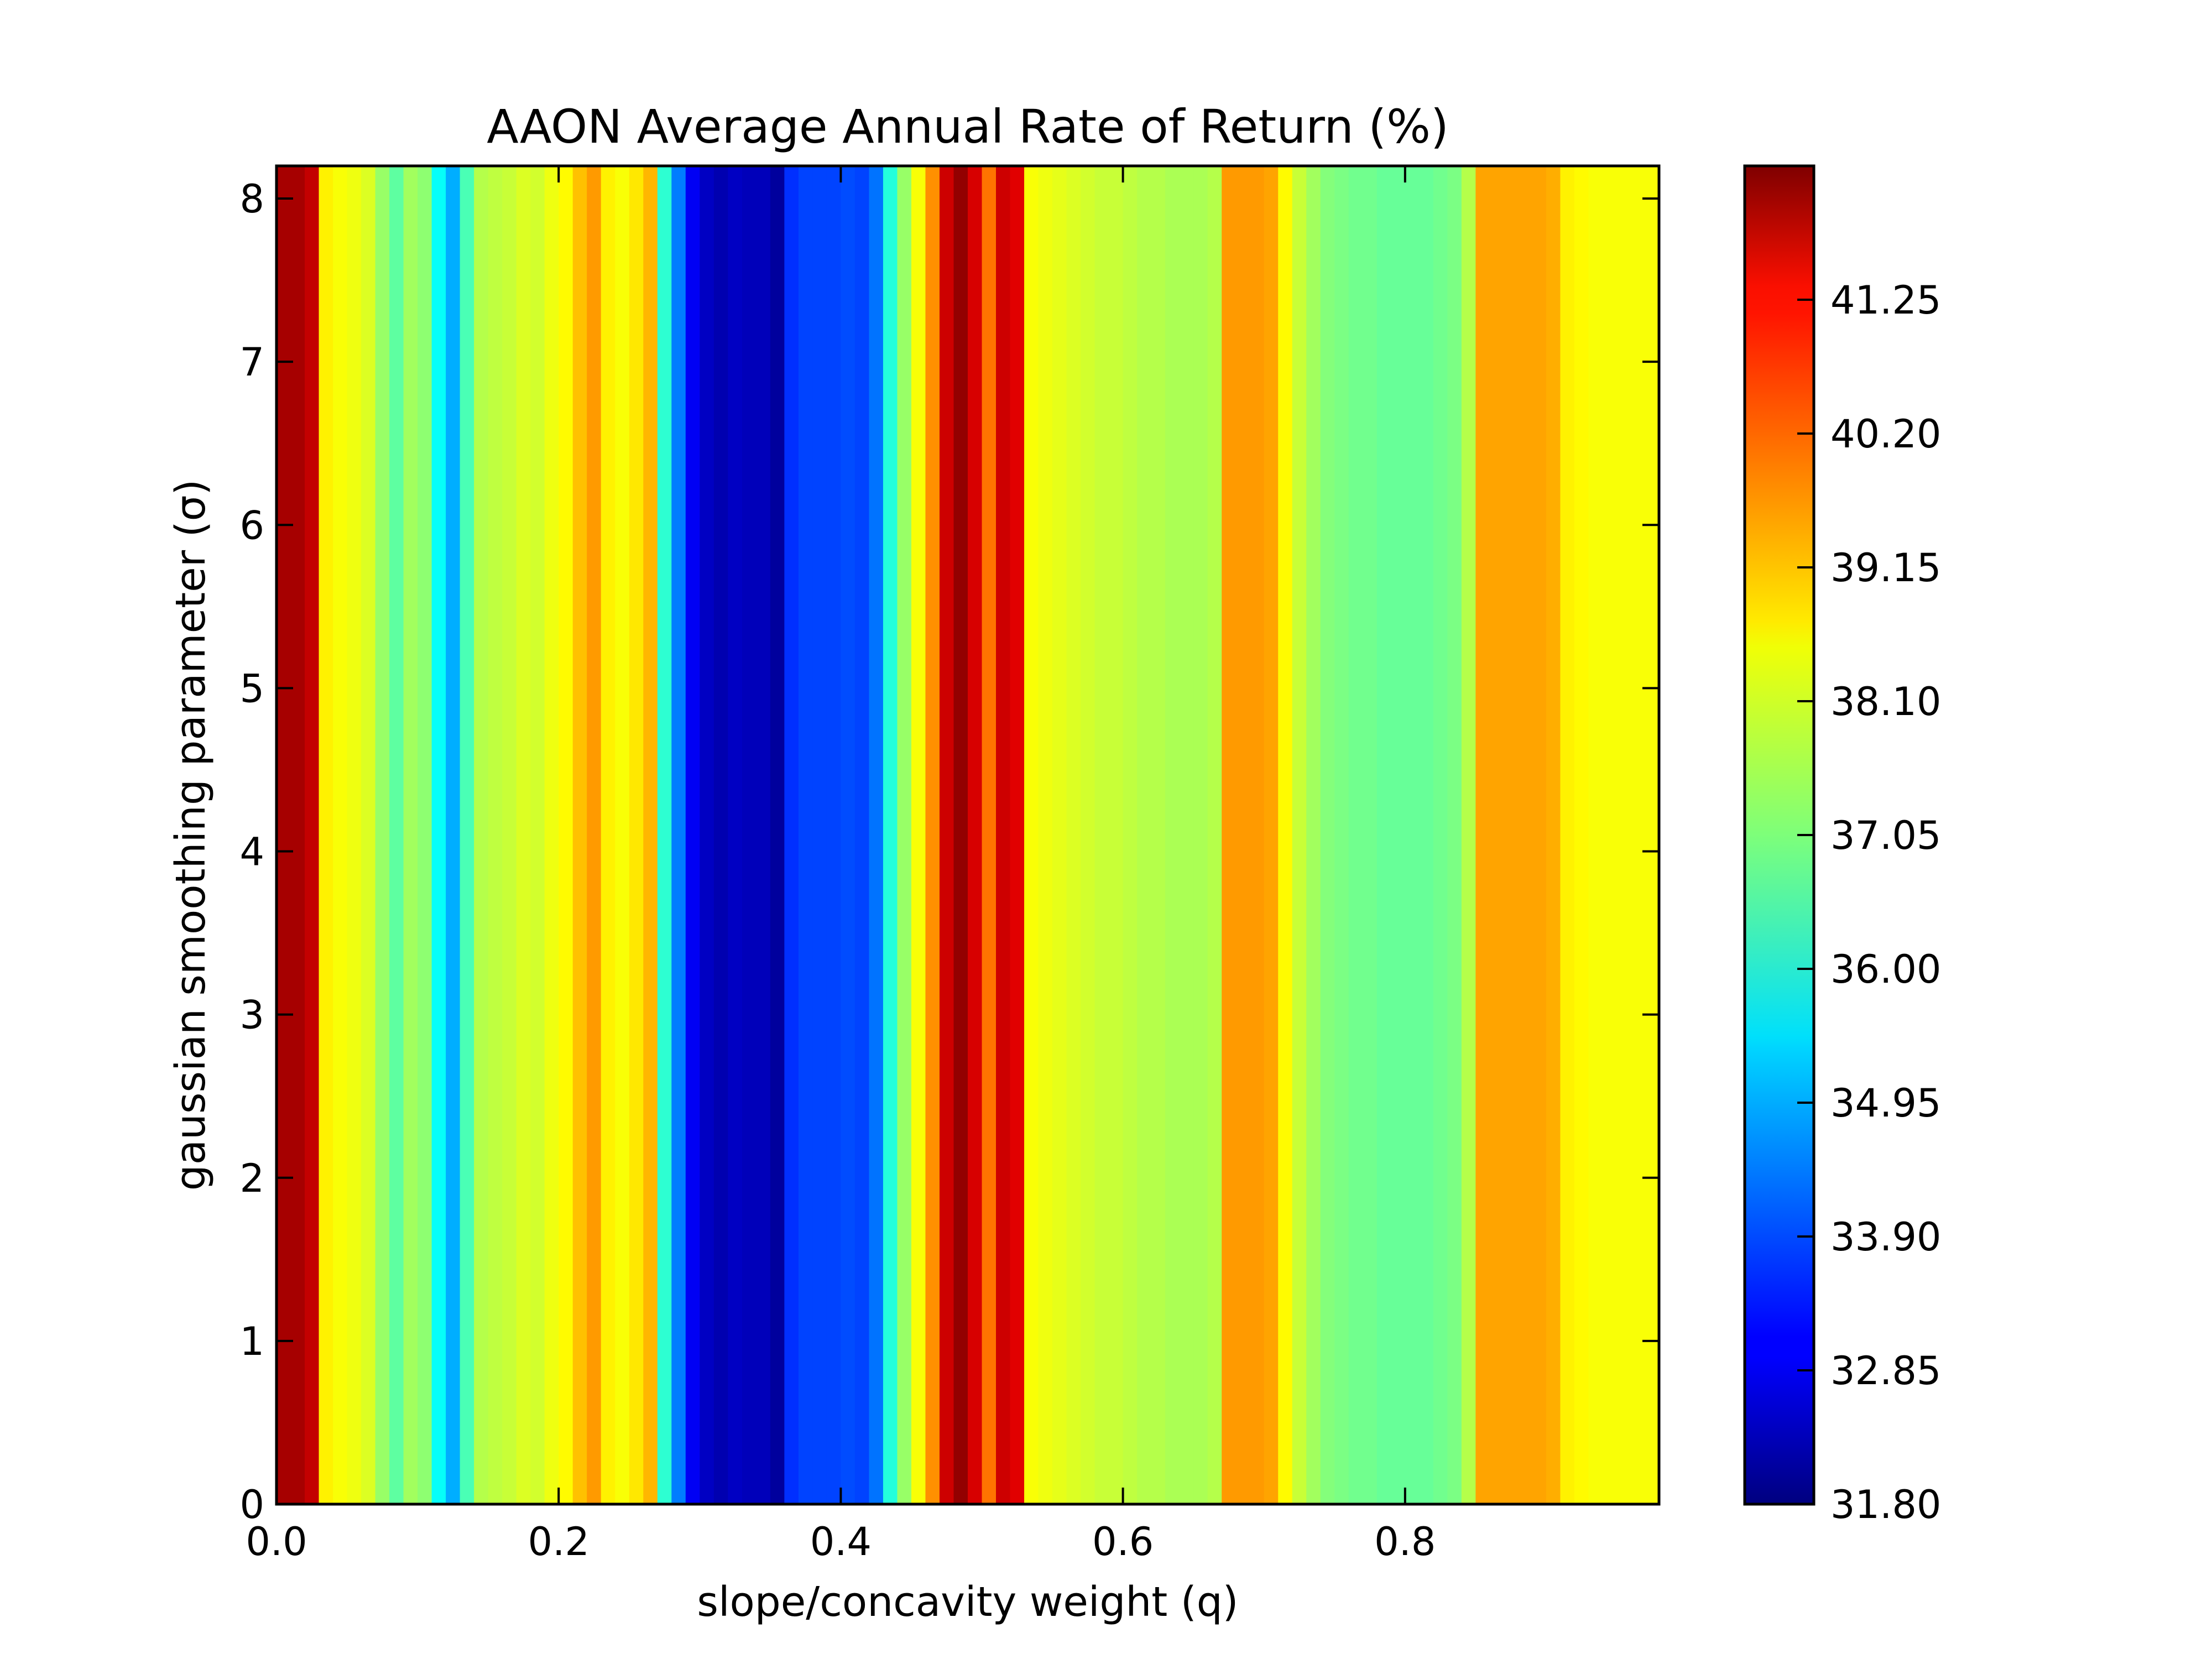 The height and width of the screenshot is (1659, 2212). What do you see at coordinates (1886, 836) in the screenshot?
I see `colorbar-tick-label: 37.05` at bounding box center [1886, 836].